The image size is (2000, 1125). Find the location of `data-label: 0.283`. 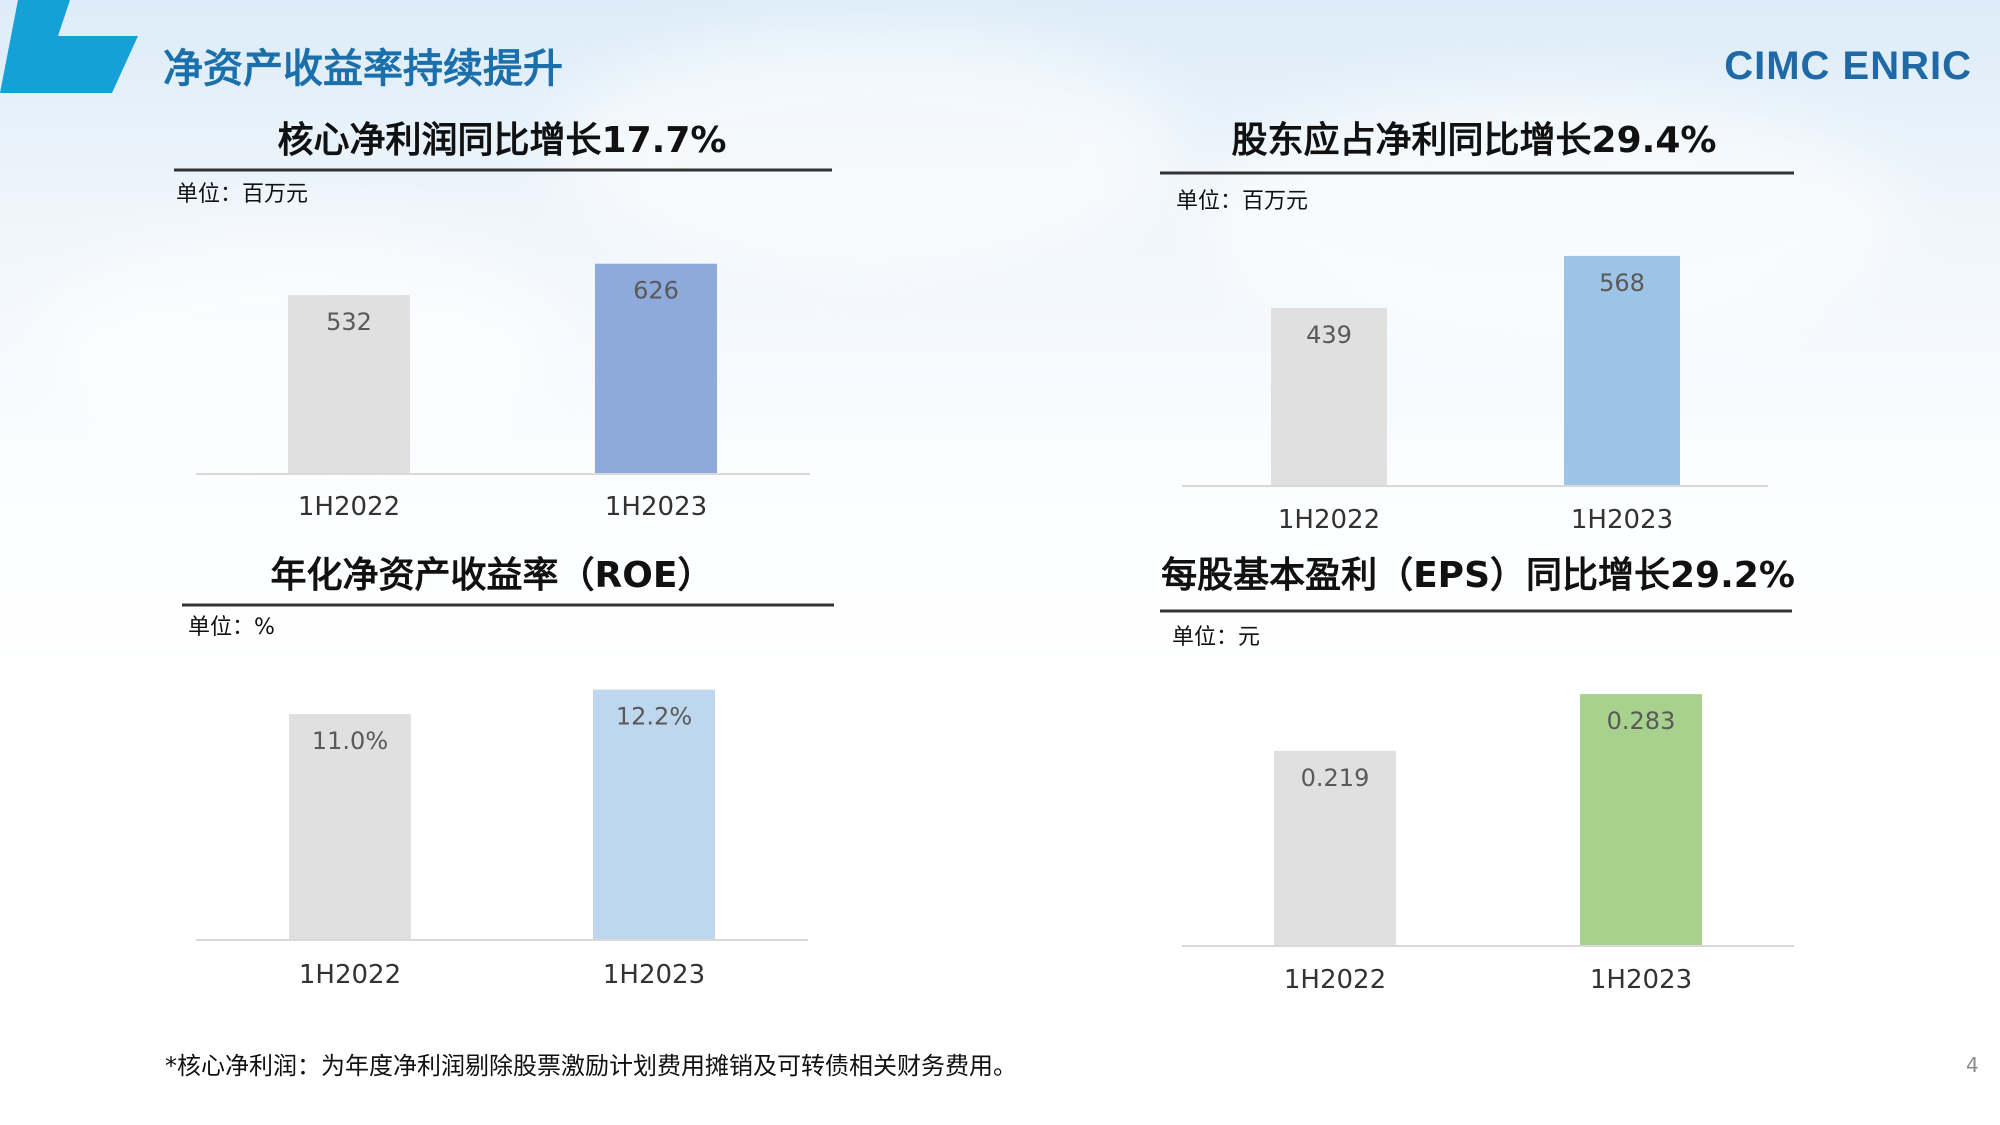

data-label: 0.283 is located at coordinates (1641, 721).